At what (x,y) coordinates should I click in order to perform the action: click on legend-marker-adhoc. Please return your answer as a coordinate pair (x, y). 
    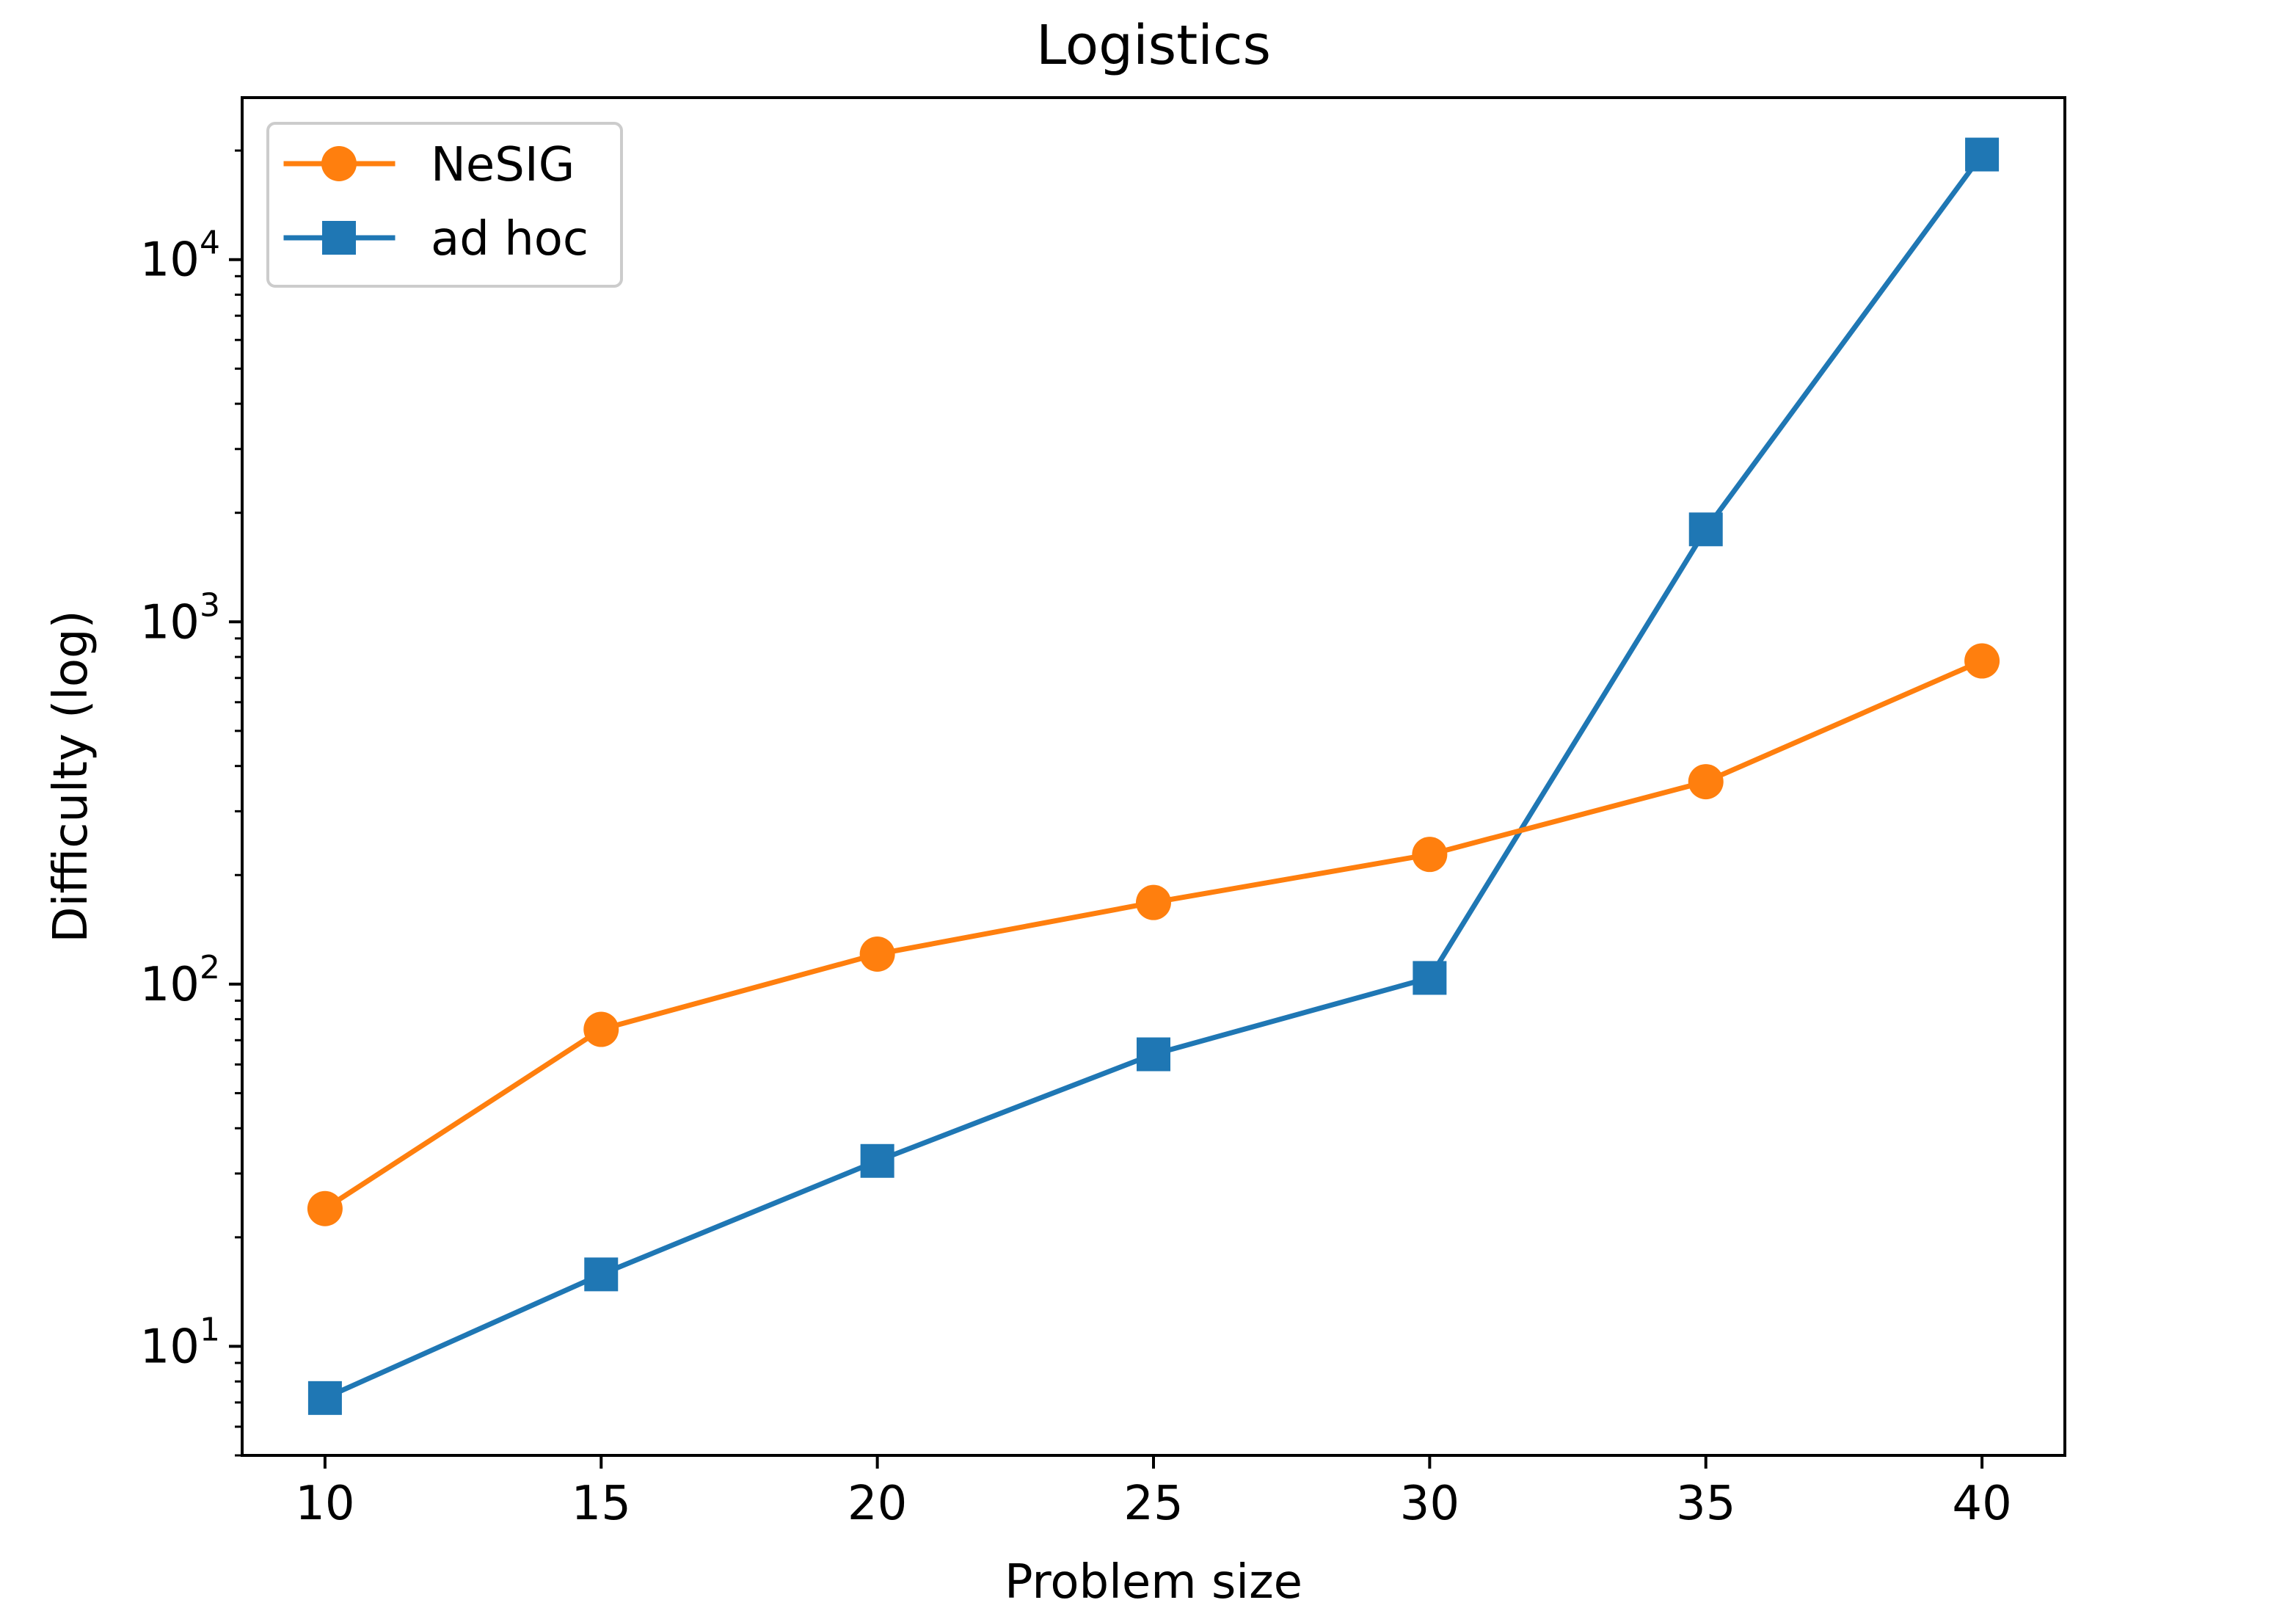
    Looking at the image, I should click on (339, 238).